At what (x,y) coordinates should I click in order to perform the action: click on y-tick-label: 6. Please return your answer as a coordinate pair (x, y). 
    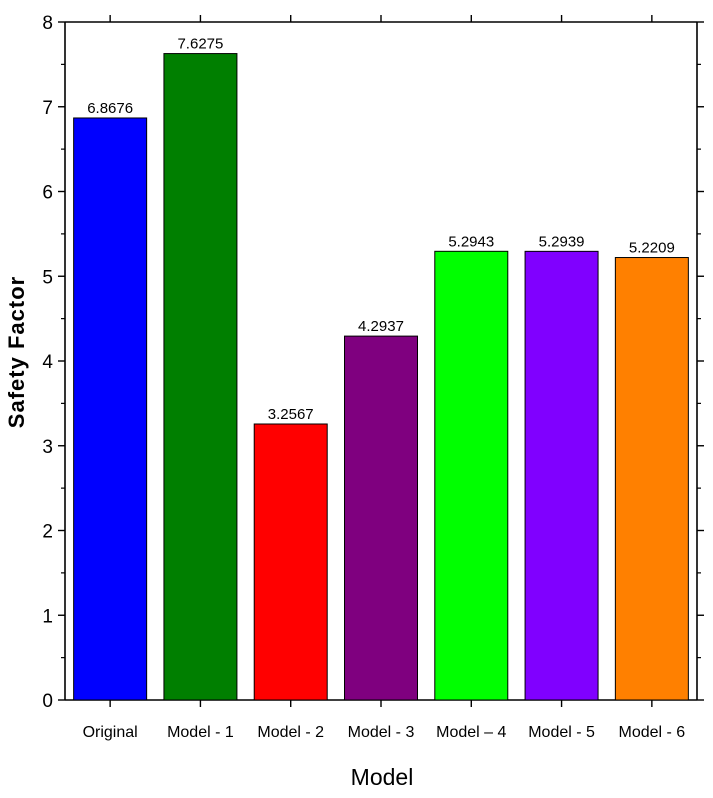
    Looking at the image, I should click on (47, 193).